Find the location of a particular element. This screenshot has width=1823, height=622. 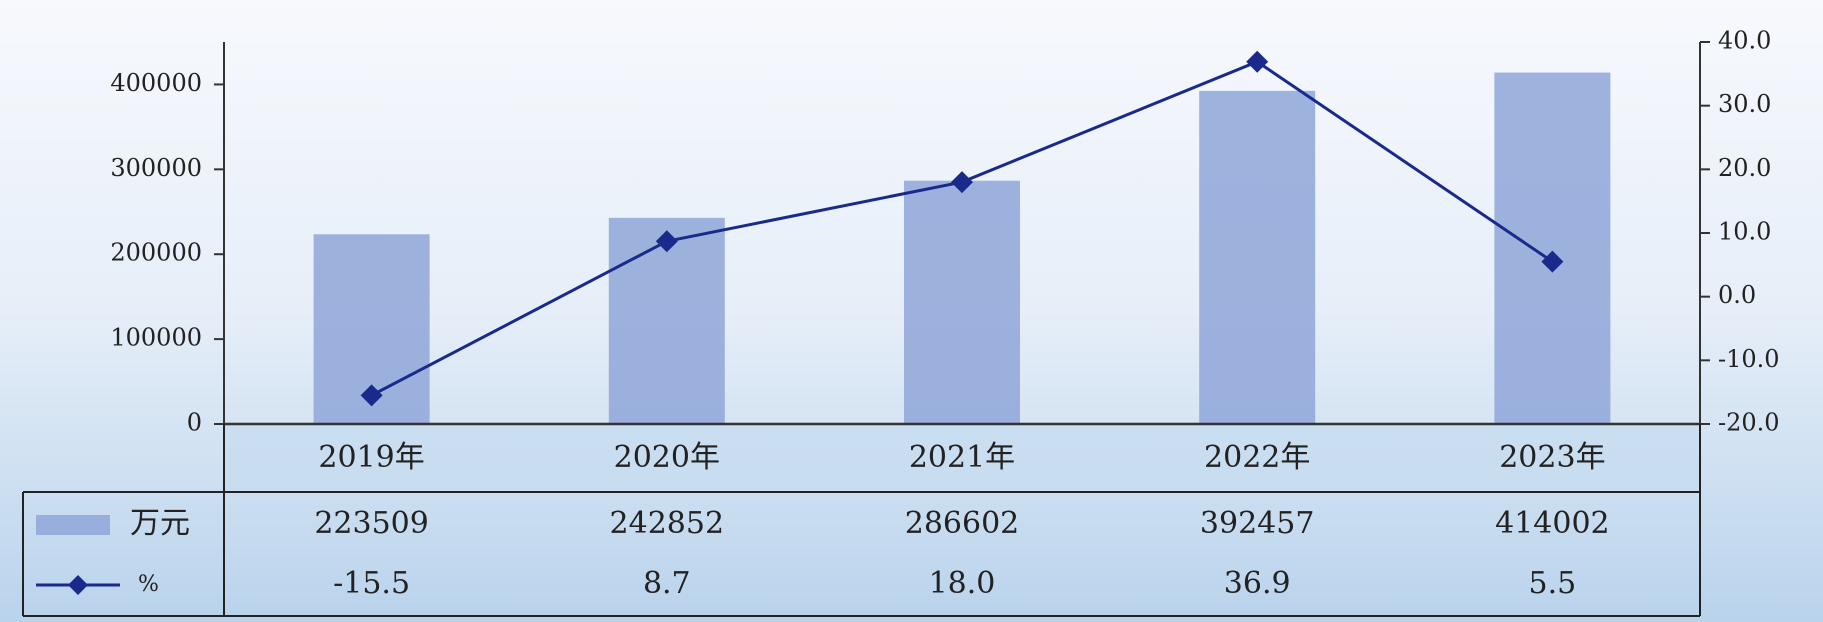

y2-tick-label: 10.0 is located at coordinates (1744, 232).